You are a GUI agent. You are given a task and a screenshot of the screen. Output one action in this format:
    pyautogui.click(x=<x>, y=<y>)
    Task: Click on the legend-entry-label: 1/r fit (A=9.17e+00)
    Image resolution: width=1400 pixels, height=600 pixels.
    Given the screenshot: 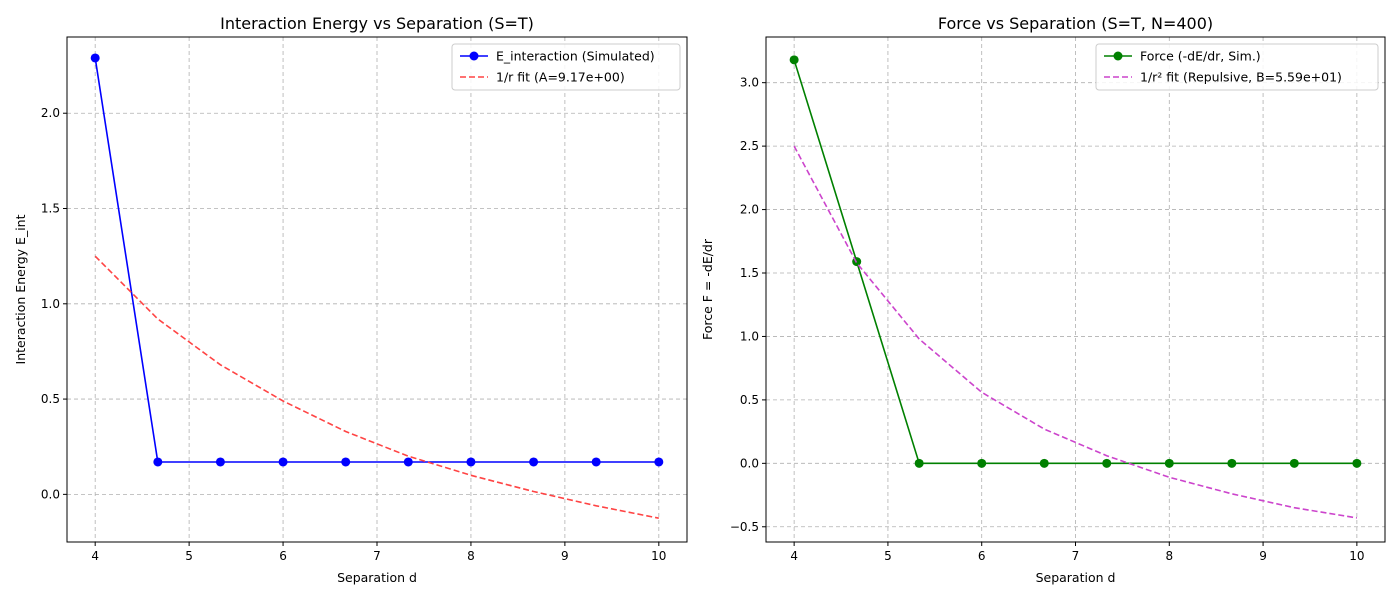 What is the action you would take?
    pyautogui.click(x=560, y=77)
    